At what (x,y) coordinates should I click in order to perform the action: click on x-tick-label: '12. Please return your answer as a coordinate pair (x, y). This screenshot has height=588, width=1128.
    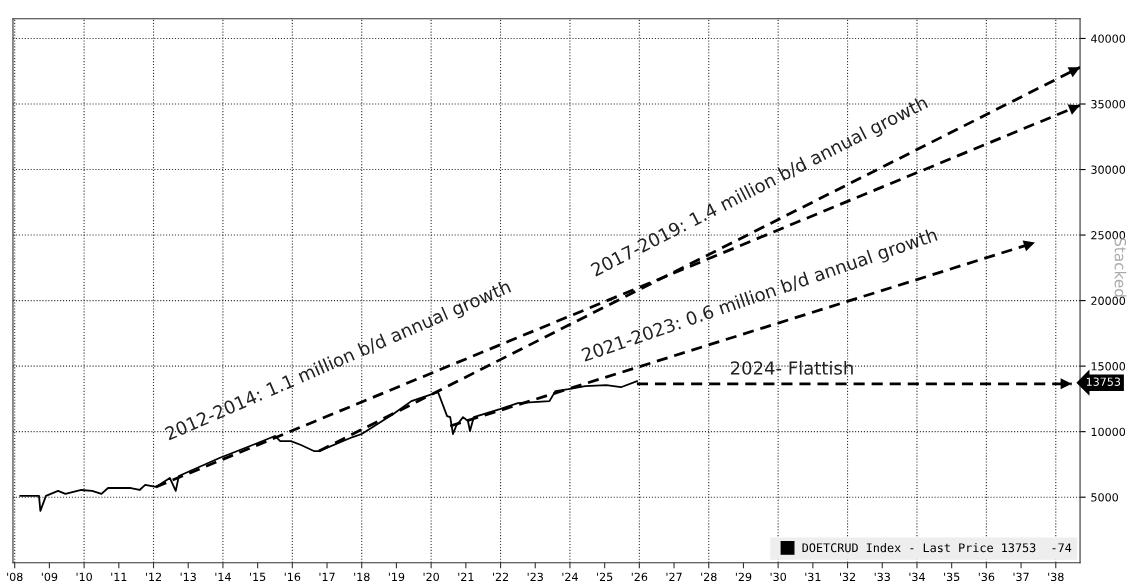
    Looking at the image, I should click on (153, 576).